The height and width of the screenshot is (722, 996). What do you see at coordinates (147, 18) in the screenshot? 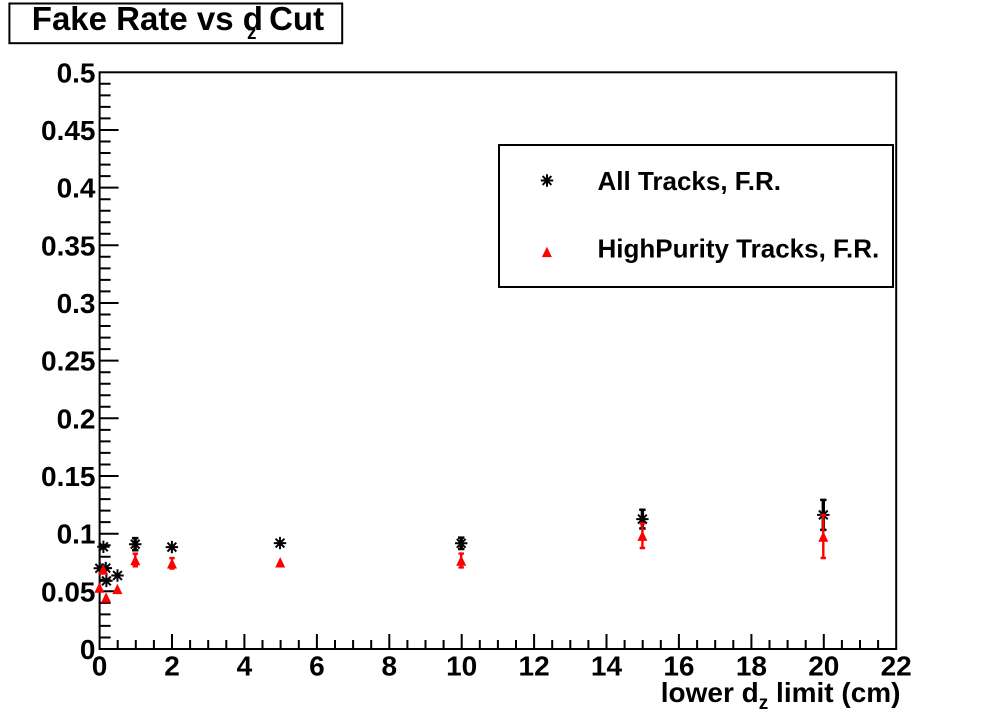
I see `svg-text: Fake Rate vs d` at bounding box center [147, 18].